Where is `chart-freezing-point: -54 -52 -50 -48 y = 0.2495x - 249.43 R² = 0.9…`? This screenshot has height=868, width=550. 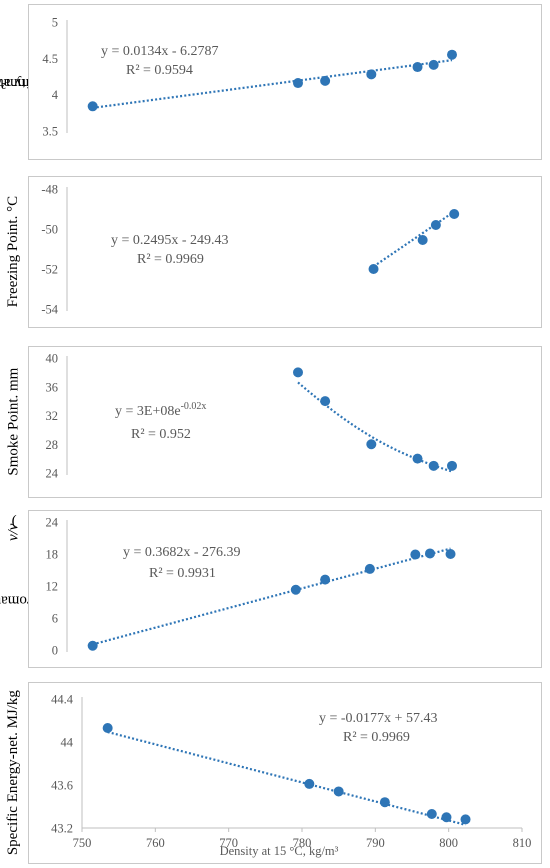 chart-freezing-point: -54 -52 -50 -48 y = 0.2495x - 249.43 R² = 0.9… is located at coordinates (250, 250).